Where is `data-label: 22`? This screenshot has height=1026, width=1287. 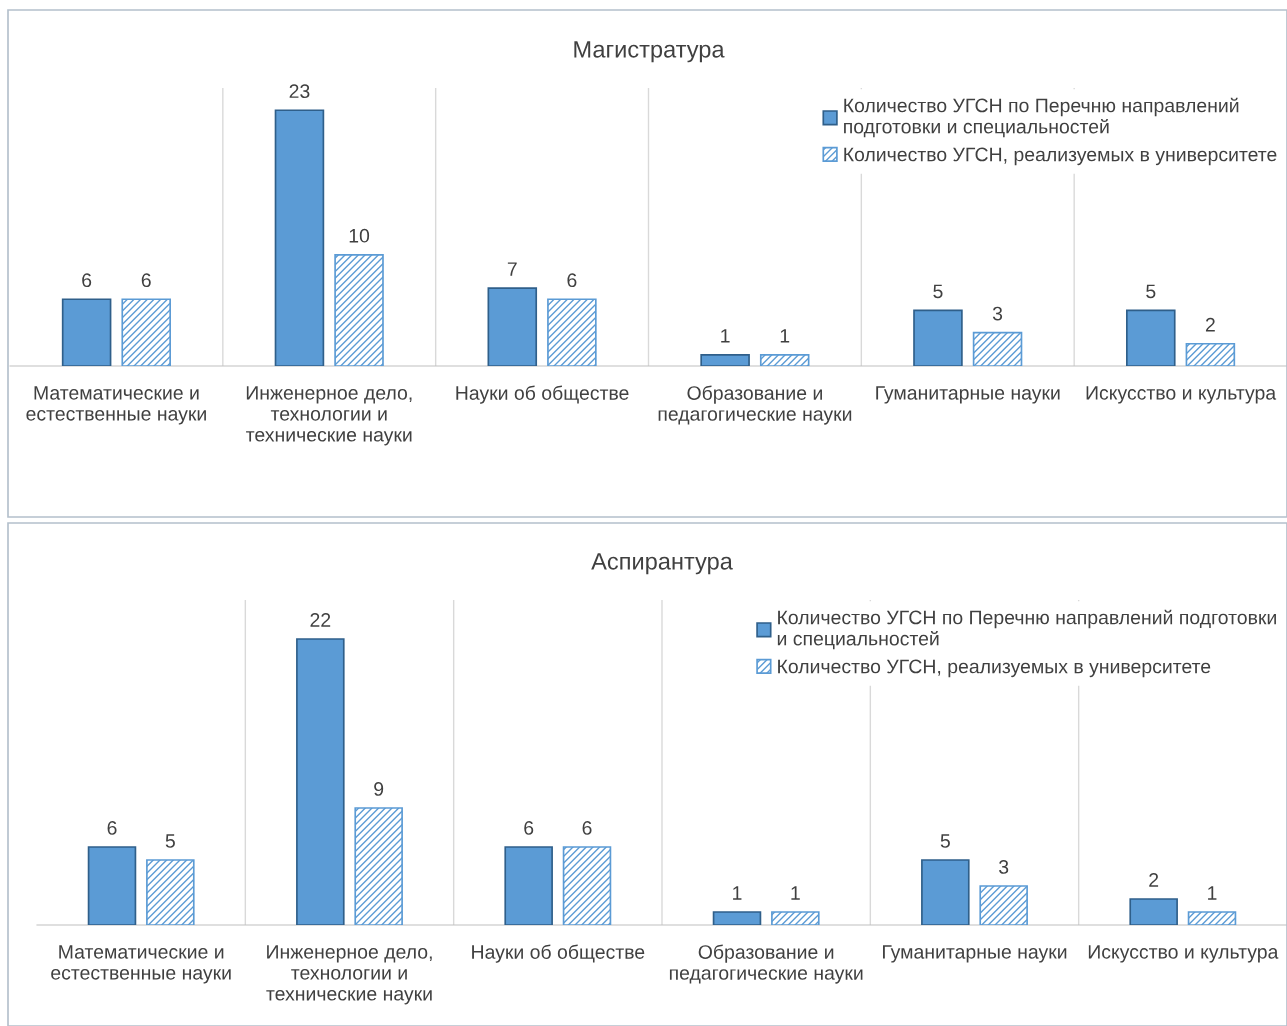 data-label: 22 is located at coordinates (320, 620).